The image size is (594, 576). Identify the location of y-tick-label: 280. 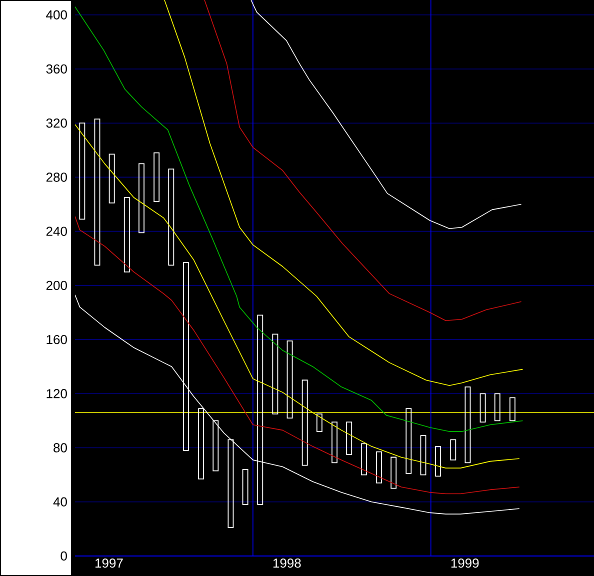
(56, 177).